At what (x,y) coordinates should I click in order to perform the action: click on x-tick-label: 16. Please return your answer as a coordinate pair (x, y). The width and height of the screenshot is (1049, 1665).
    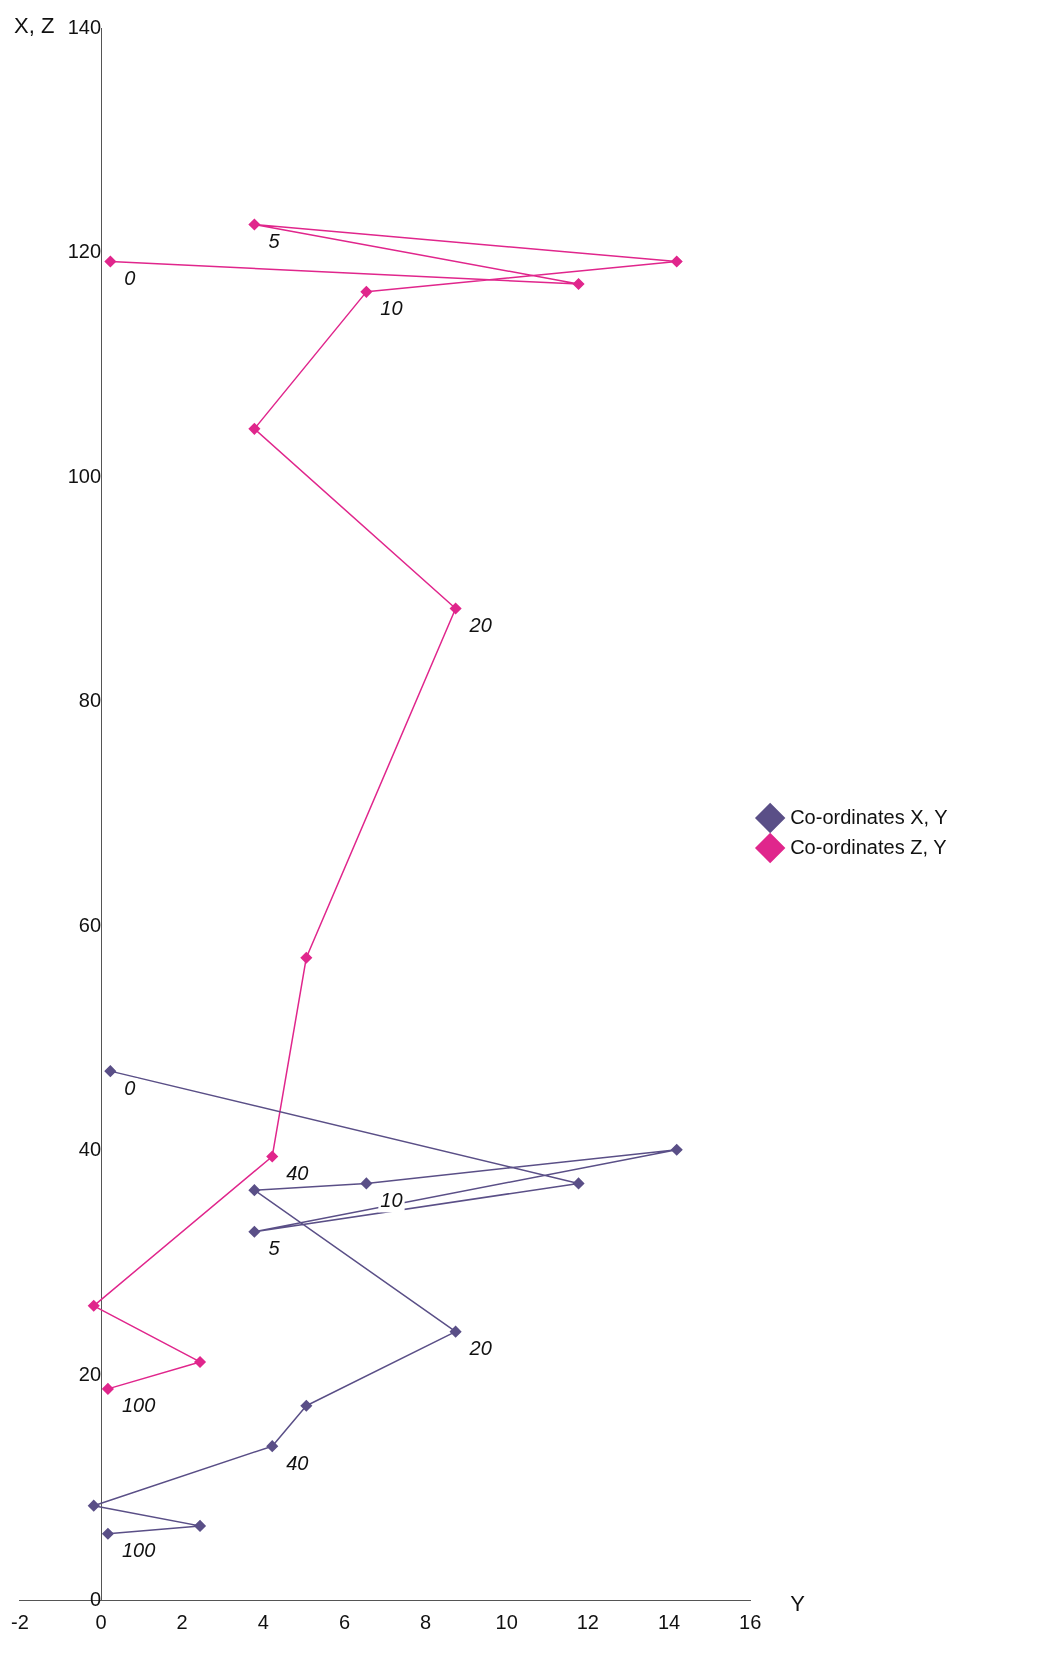
    Looking at the image, I should click on (750, 1621).